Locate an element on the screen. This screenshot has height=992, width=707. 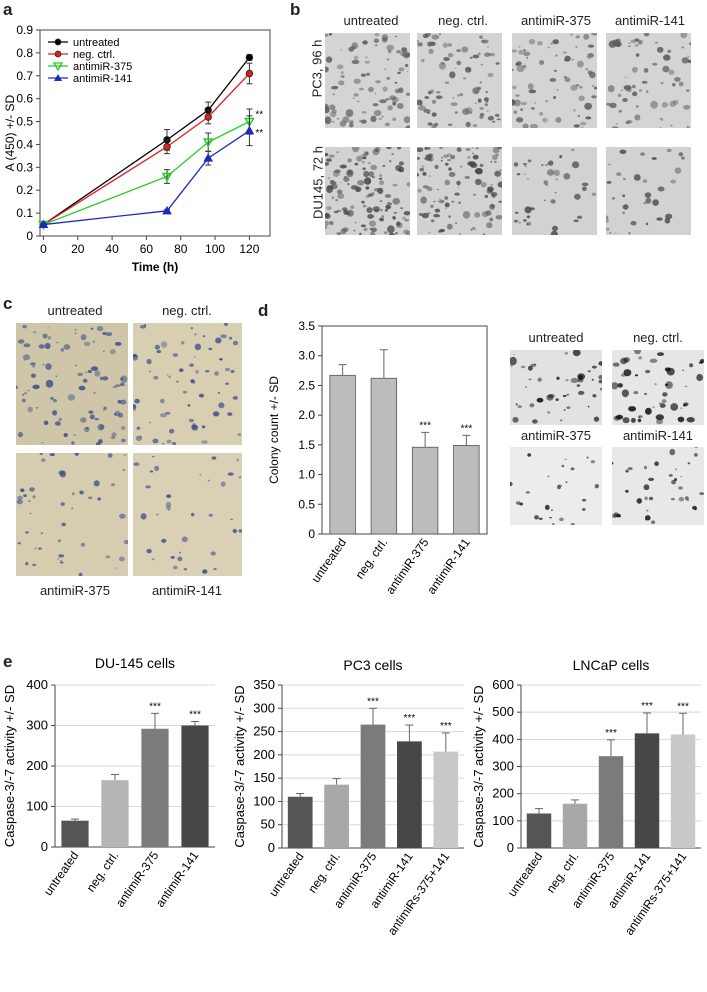
x-tick-label: 60 is located at coordinates (147, 249).